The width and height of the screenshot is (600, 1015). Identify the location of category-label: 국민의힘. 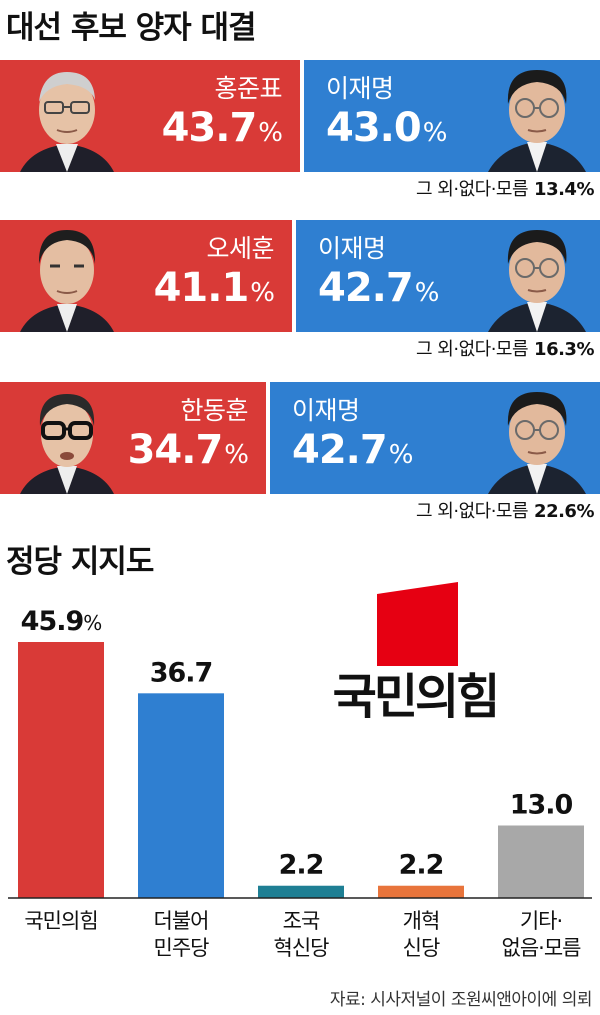
(60, 921).